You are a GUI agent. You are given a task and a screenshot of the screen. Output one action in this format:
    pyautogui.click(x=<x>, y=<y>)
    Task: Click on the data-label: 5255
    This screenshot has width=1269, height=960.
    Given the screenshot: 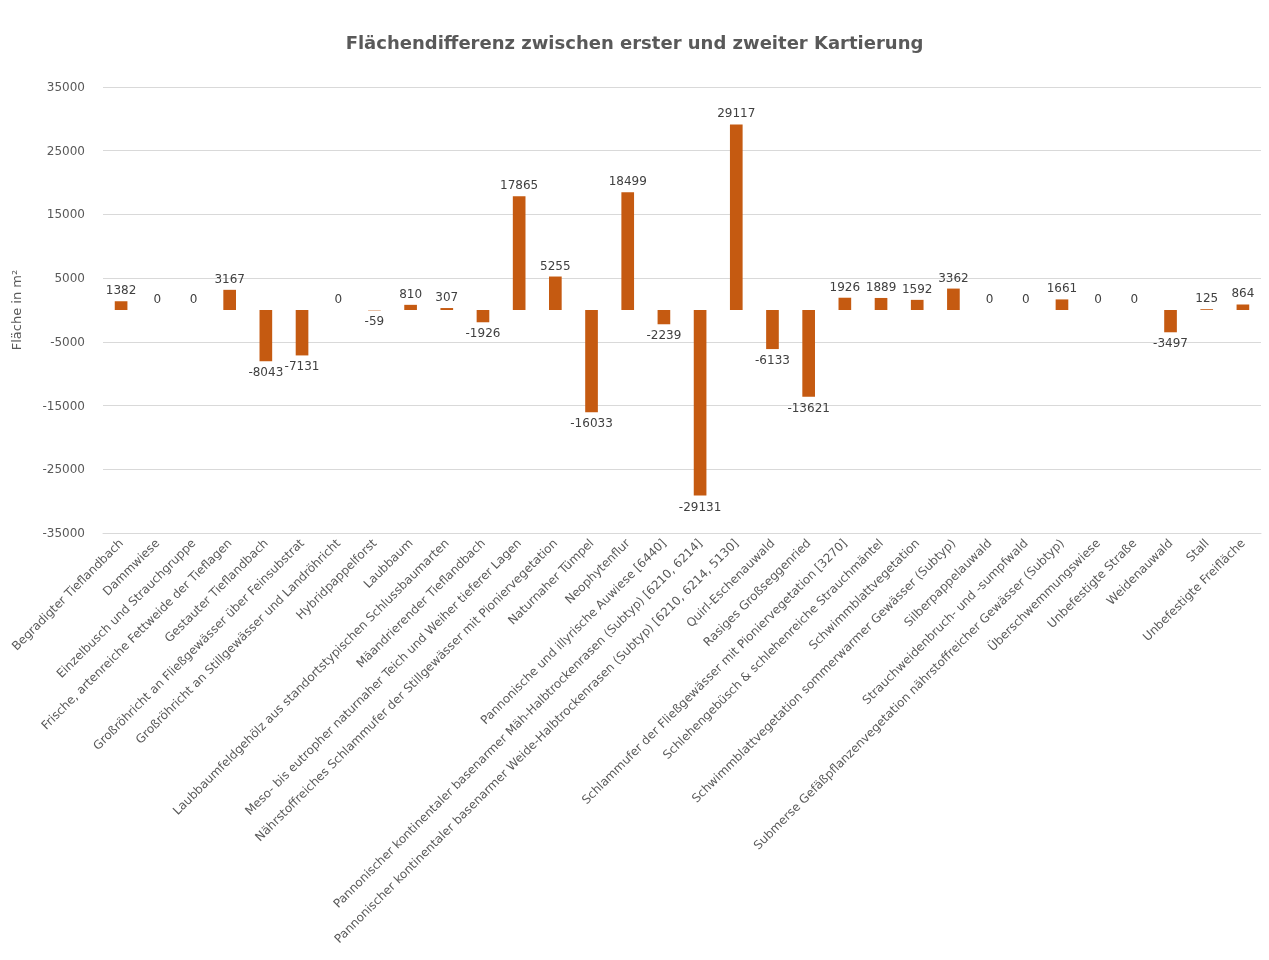 What is the action you would take?
    pyautogui.click(x=555, y=265)
    